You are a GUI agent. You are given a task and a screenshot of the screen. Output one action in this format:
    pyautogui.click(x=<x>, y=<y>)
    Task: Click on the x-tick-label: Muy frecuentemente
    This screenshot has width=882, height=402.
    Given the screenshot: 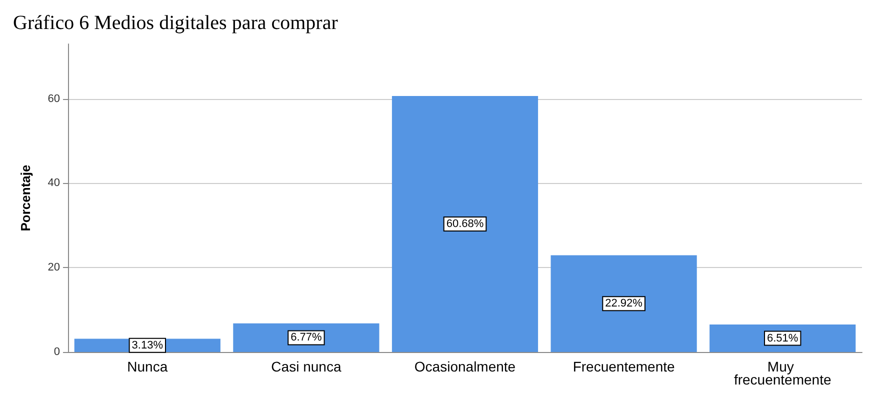 What is the action you would take?
    pyautogui.click(x=783, y=373)
    